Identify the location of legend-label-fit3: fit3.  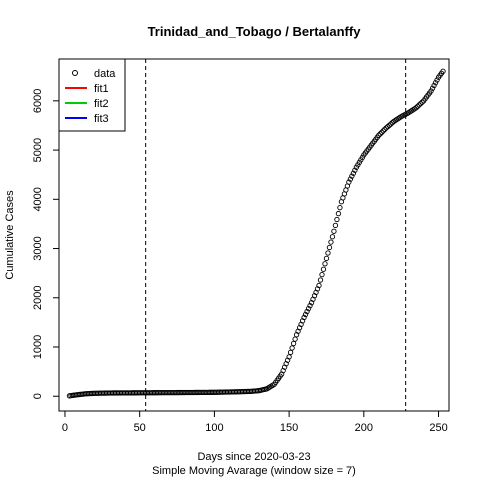
(101, 119).